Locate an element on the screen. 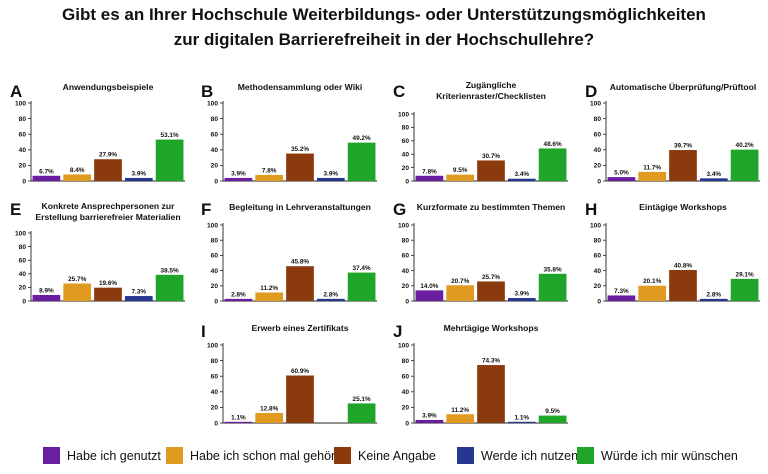  bar-value-label: 3.4% is located at coordinates (714, 174).